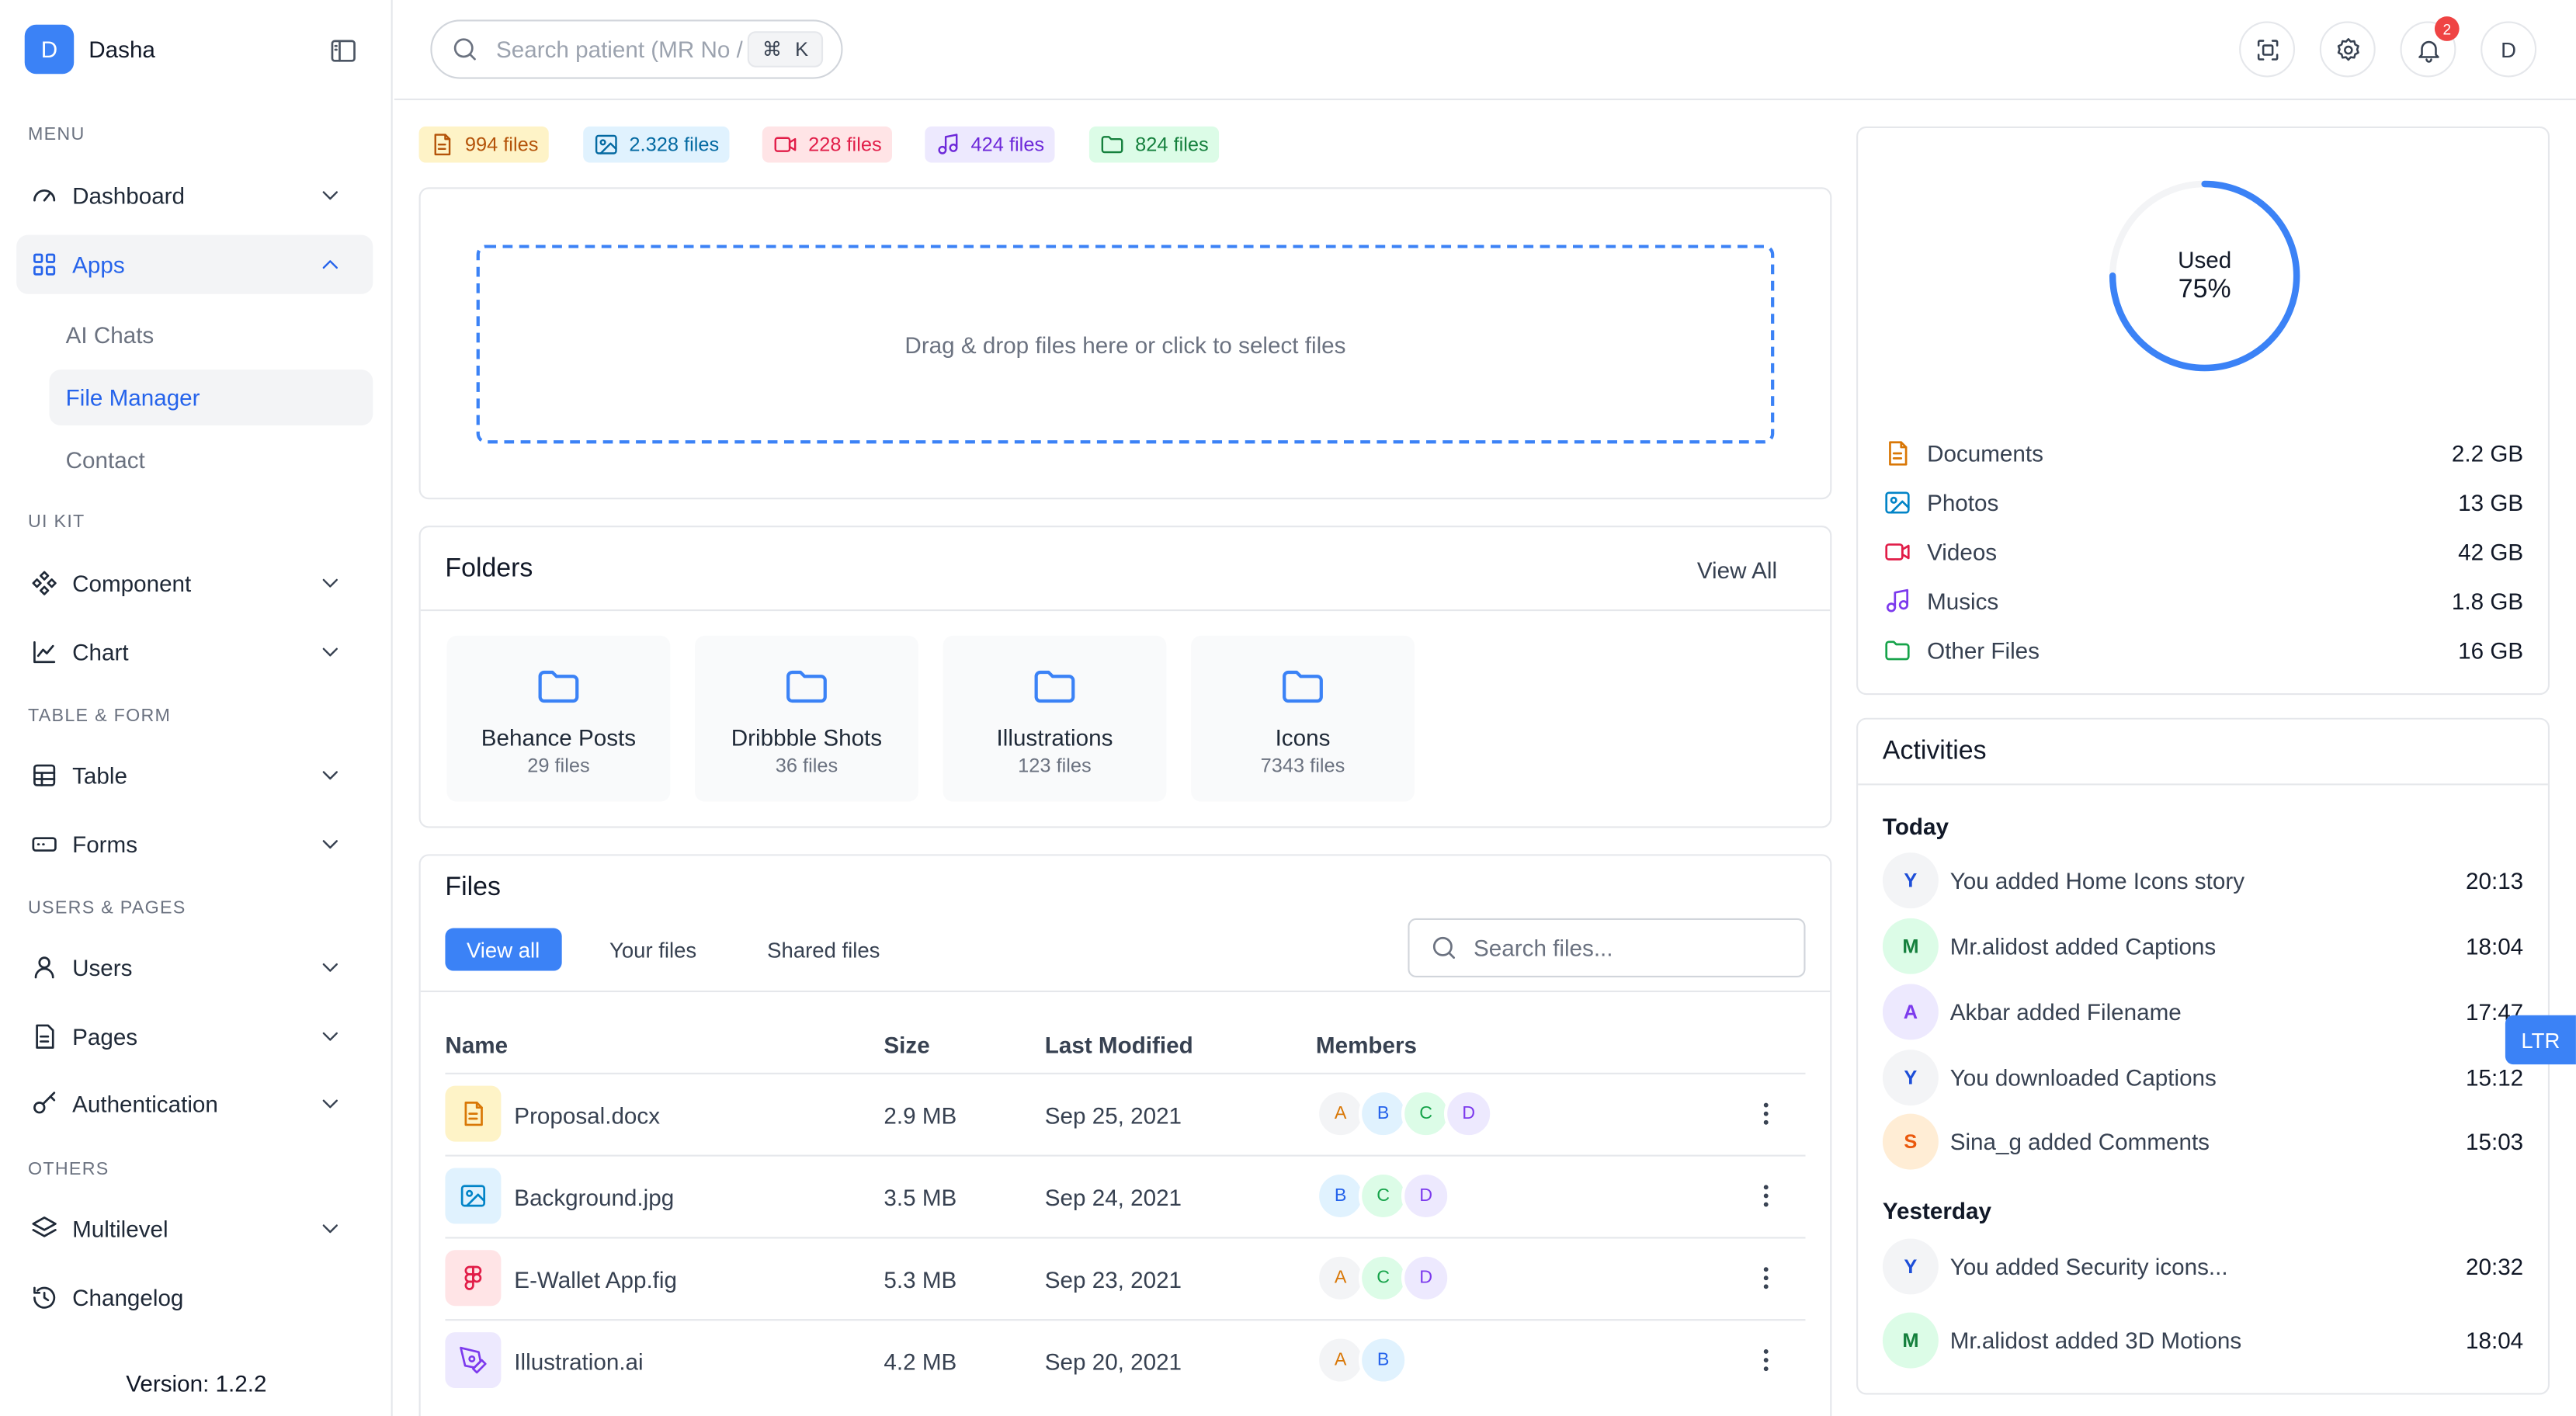 This screenshot has height=1416, width=2576. I want to click on chip-documents: 994 files, so click(483, 144).